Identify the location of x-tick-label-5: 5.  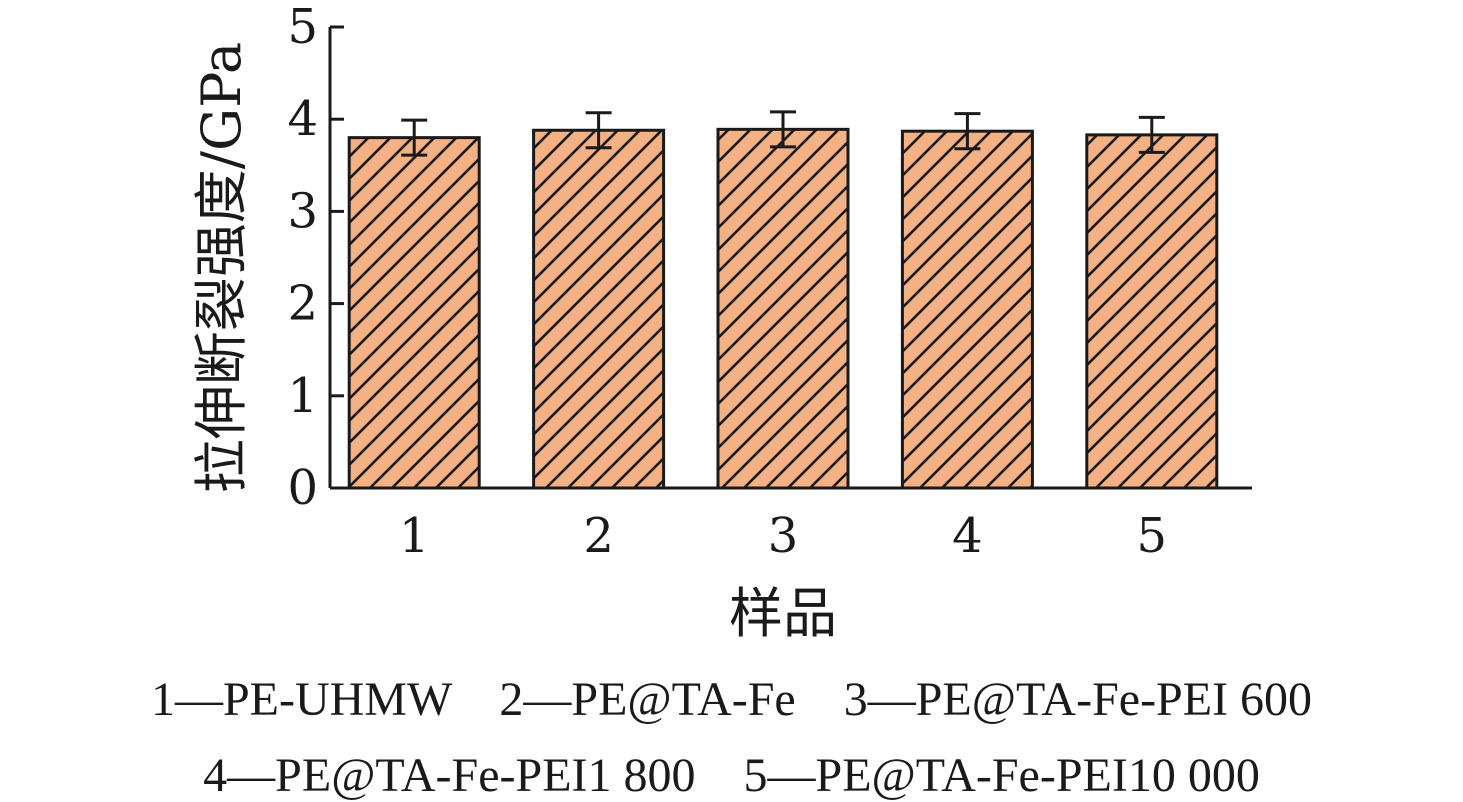
(1152, 536).